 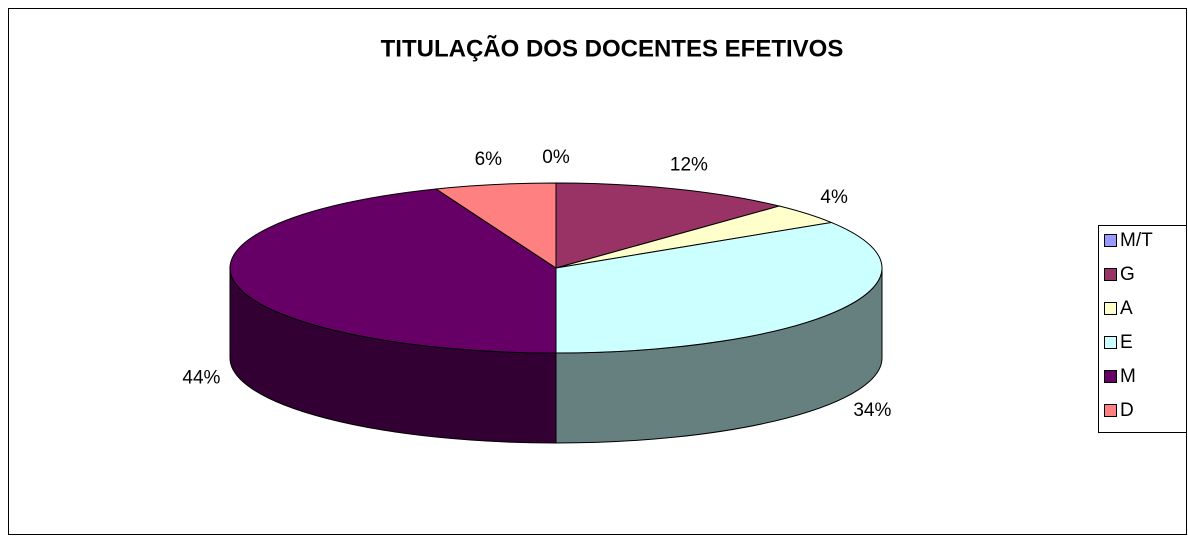 I want to click on data-label: 6%, so click(x=489, y=159).